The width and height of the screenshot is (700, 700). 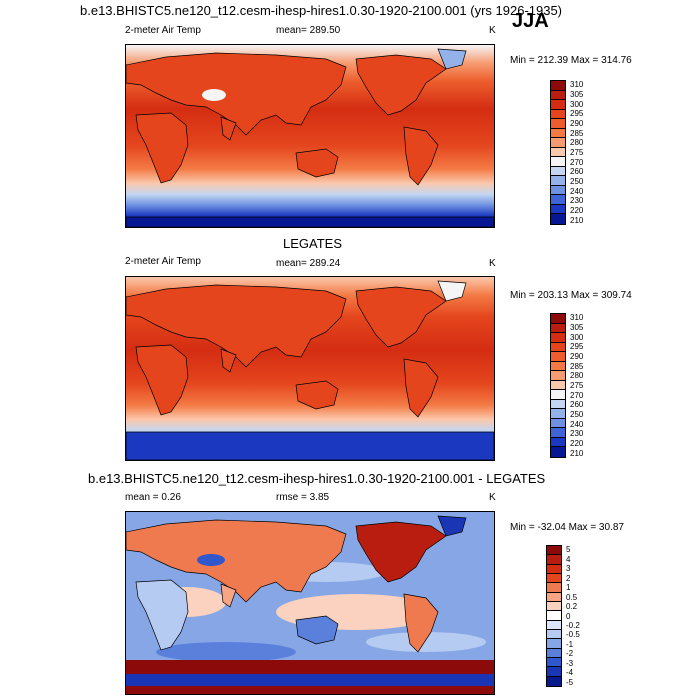 I want to click on colorbar-tick-label: 1, so click(x=568, y=588).